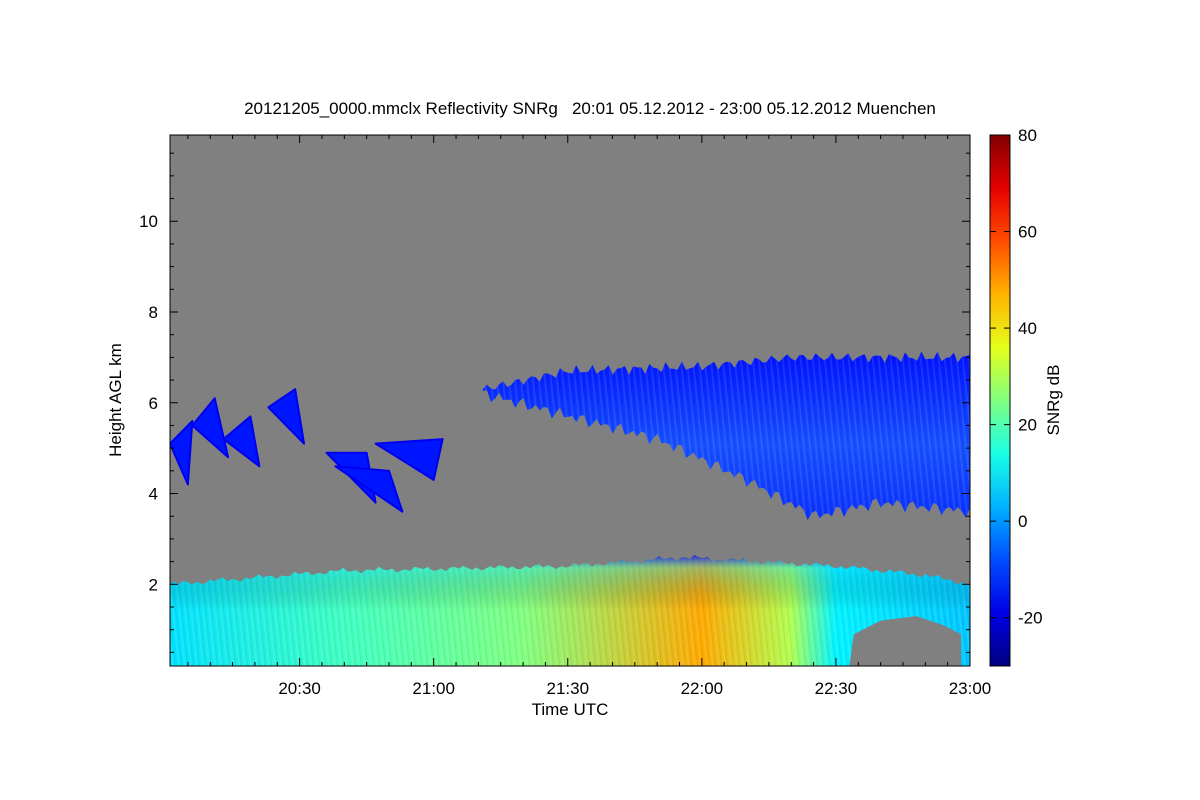 This screenshot has height=800, width=1200. Describe the element at coordinates (153, 312) in the screenshot. I see `y-tick-label: 8` at that location.